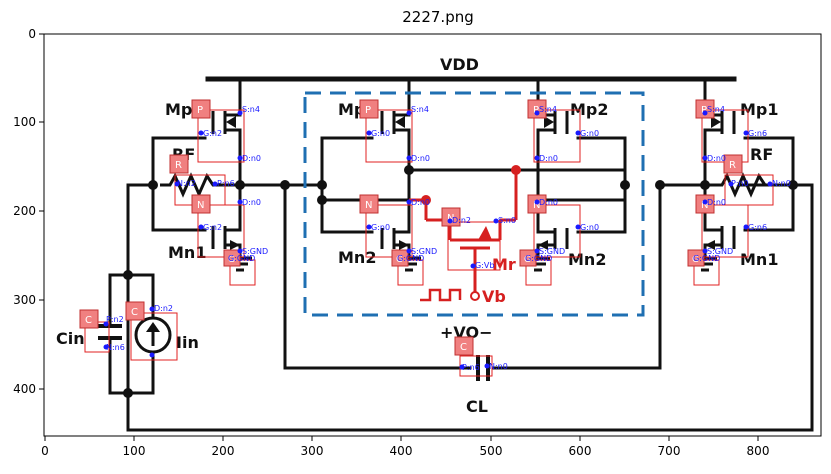  I want to click on nmos-arrows, so click(472, 245).